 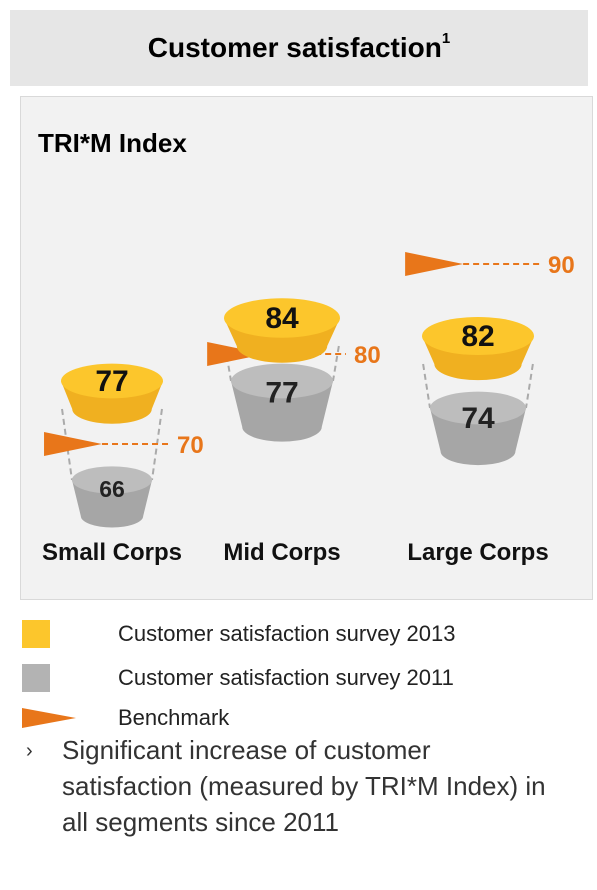 What do you see at coordinates (36, 634) in the screenshot?
I see `yellow-square-icon` at bounding box center [36, 634].